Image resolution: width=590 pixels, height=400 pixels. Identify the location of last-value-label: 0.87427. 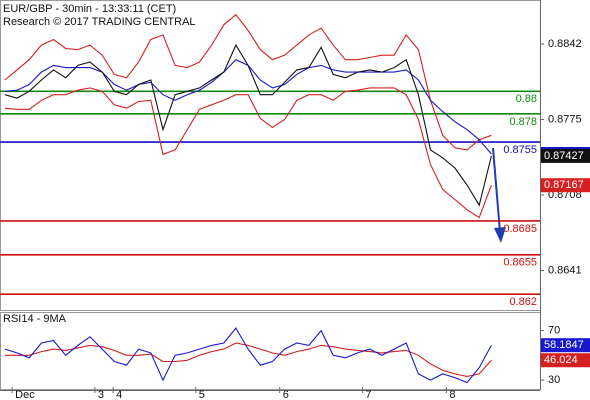
(564, 156).